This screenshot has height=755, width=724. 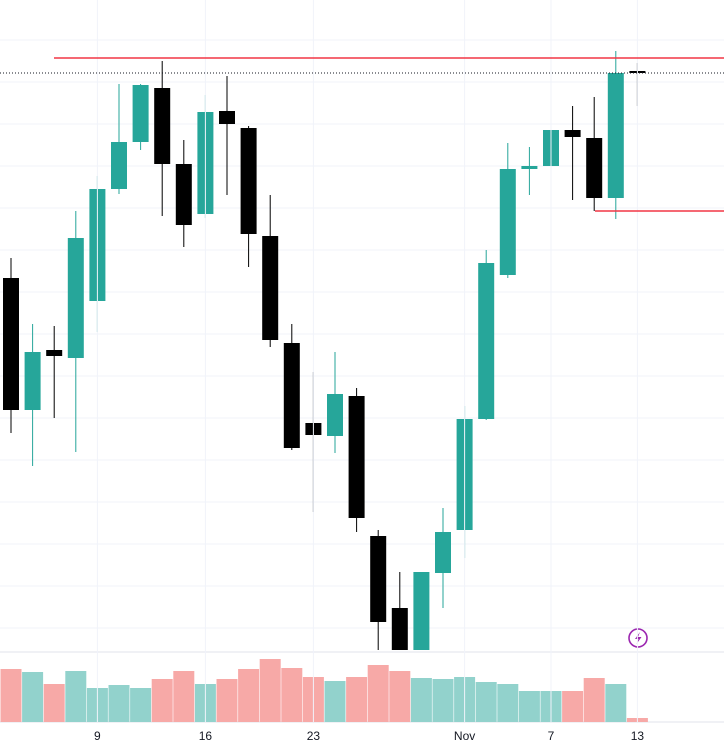 What do you see at coordinates (638, 638) in the screenshot?
I see `alert-icon` at bounding box center [638, 638].